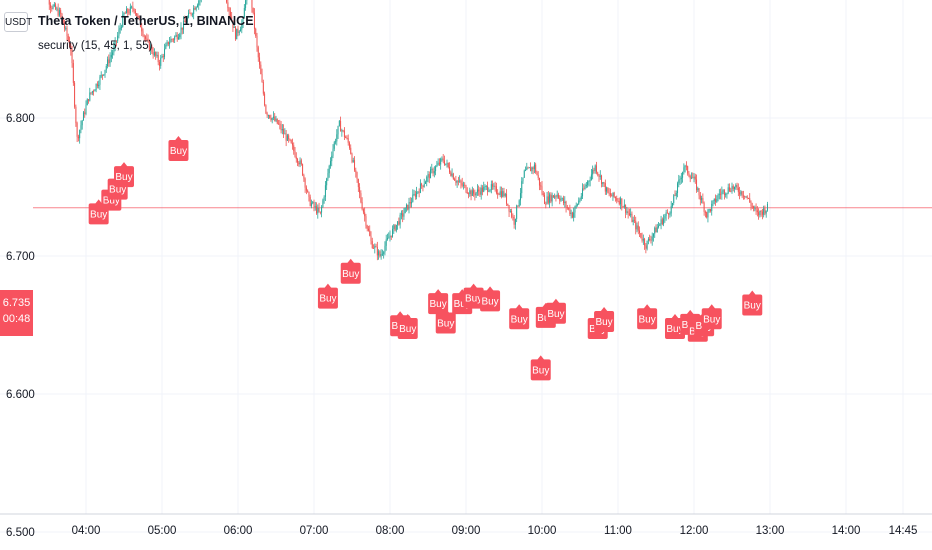 The height and width of the screenshot is (550, 932). What do you see at coordinates (18, 22) in the screenshot?
I see `currency-badge: USDT` at bounding box center [18, 22].